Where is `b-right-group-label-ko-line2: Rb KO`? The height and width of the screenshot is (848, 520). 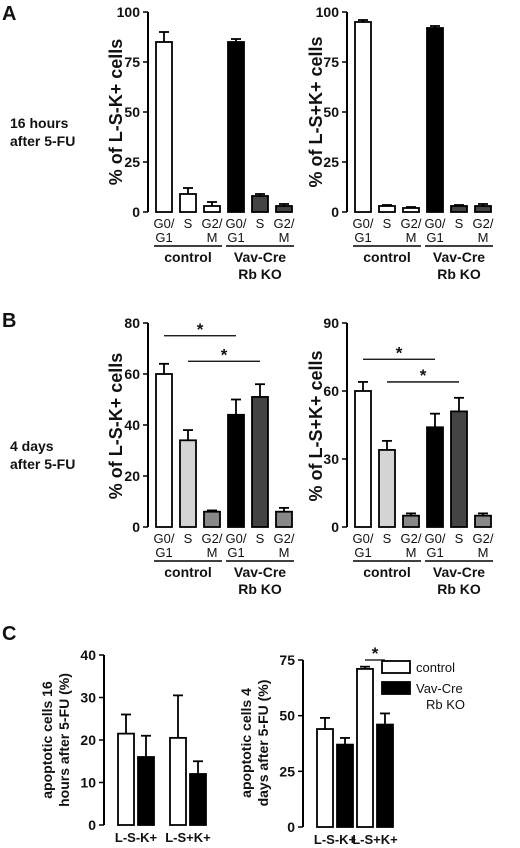 b-right-group-label-ko-line2: Rb KO is located at coordinates (459, 589).